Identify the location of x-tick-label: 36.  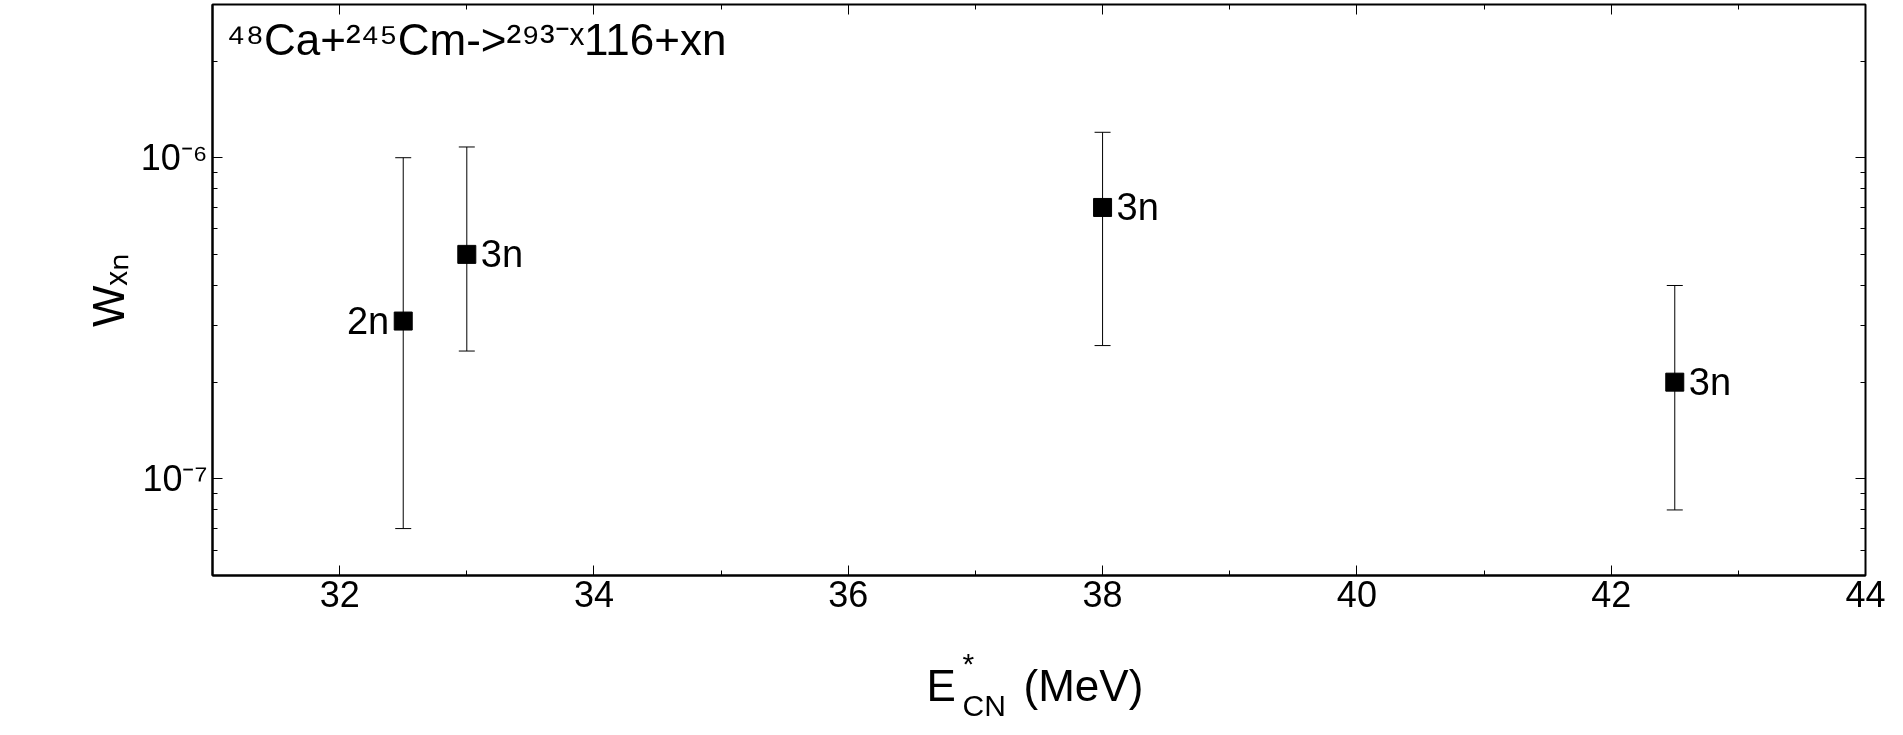
(848, 594).